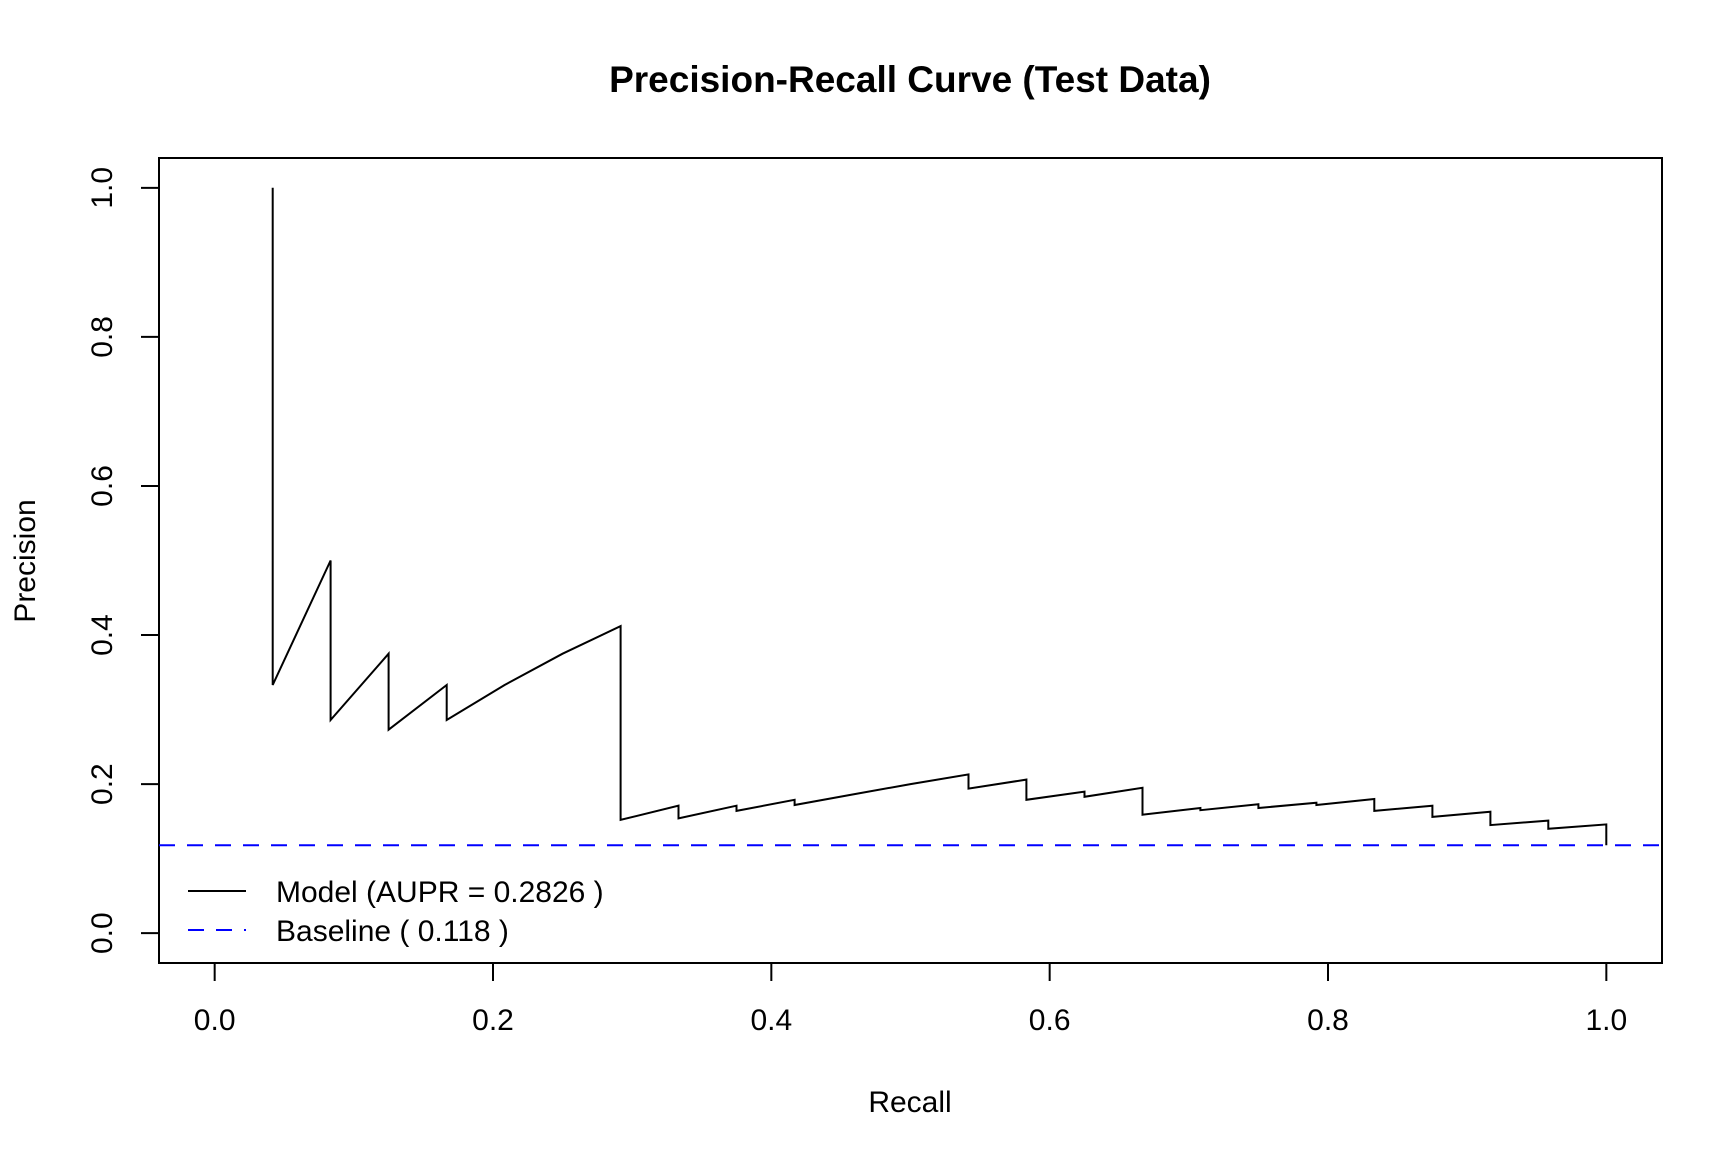  Describe the element at coordinates (440, 892) in the screenshot. I see `legend-label: Model (AUPR = 0.2826 )` at that location.